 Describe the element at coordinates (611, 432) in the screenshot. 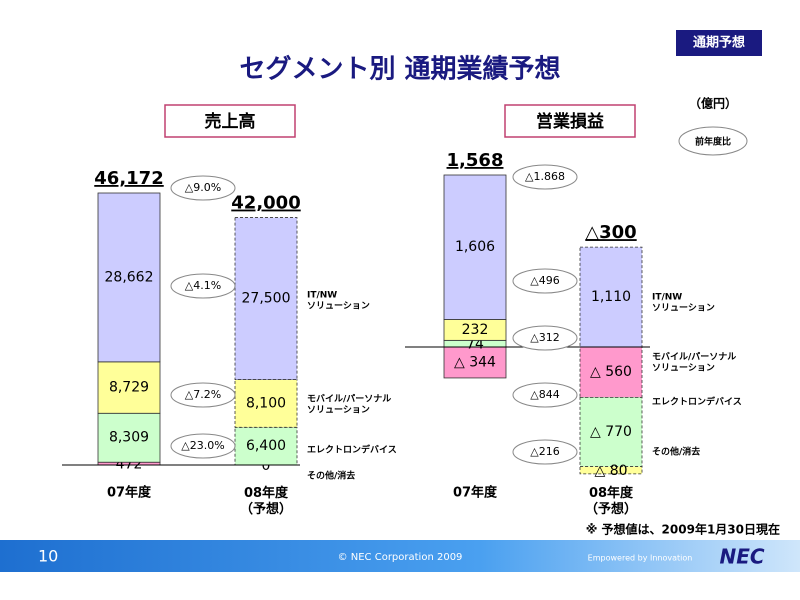

I see `value-label: △ 770` at that location.